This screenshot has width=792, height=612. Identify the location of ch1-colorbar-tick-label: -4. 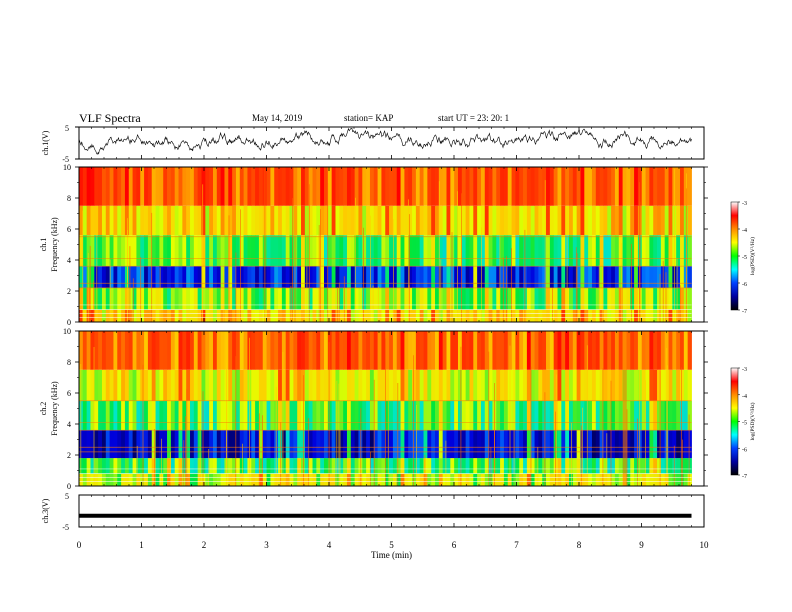
(744, 231).